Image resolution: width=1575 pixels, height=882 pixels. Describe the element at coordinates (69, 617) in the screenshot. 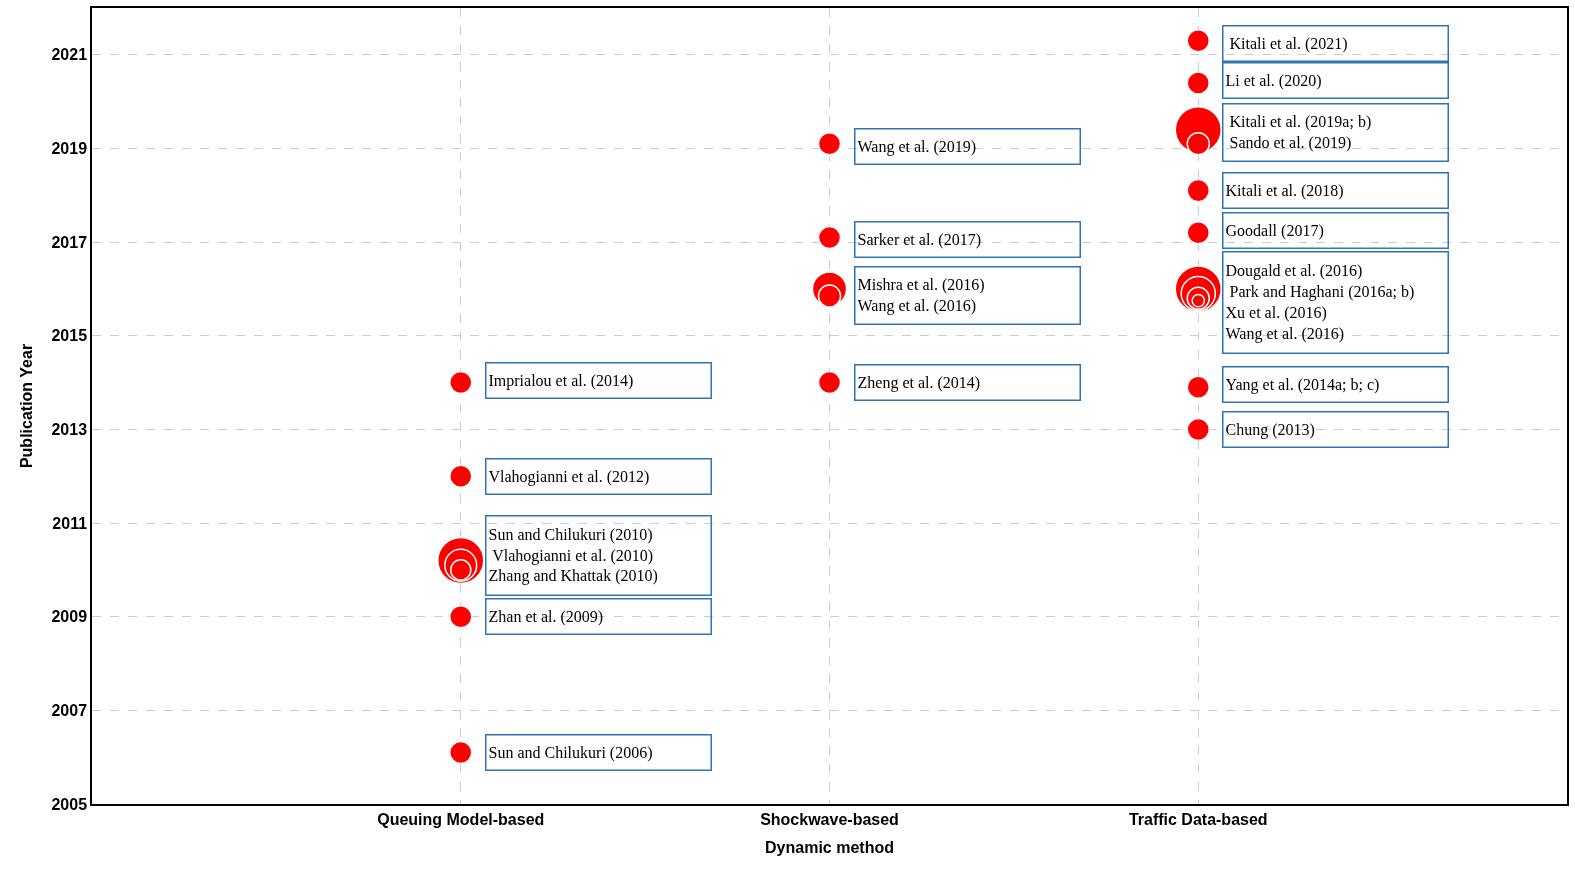

I see `y-tick-label: 2009` at that location.